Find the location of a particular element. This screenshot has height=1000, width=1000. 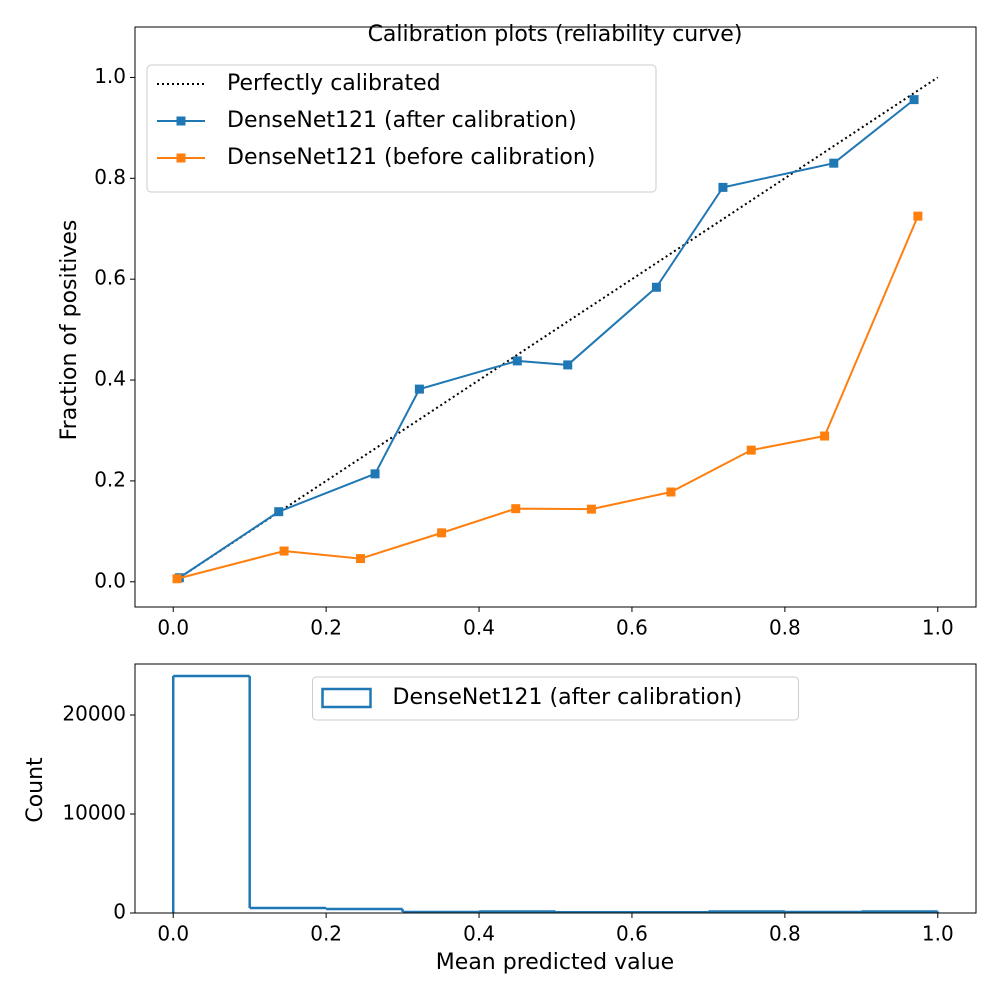

legend-label: Perfectly calibrated is located at coordinates (334, 83).